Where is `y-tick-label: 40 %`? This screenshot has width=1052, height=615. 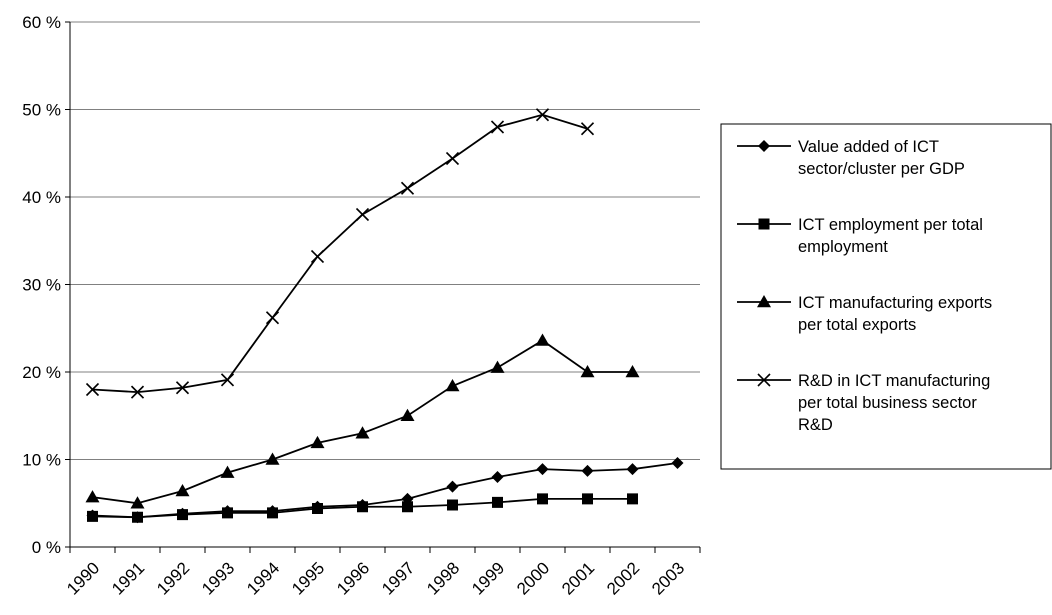
y-tick-label: 40 % is located at coordinates (41, 197).